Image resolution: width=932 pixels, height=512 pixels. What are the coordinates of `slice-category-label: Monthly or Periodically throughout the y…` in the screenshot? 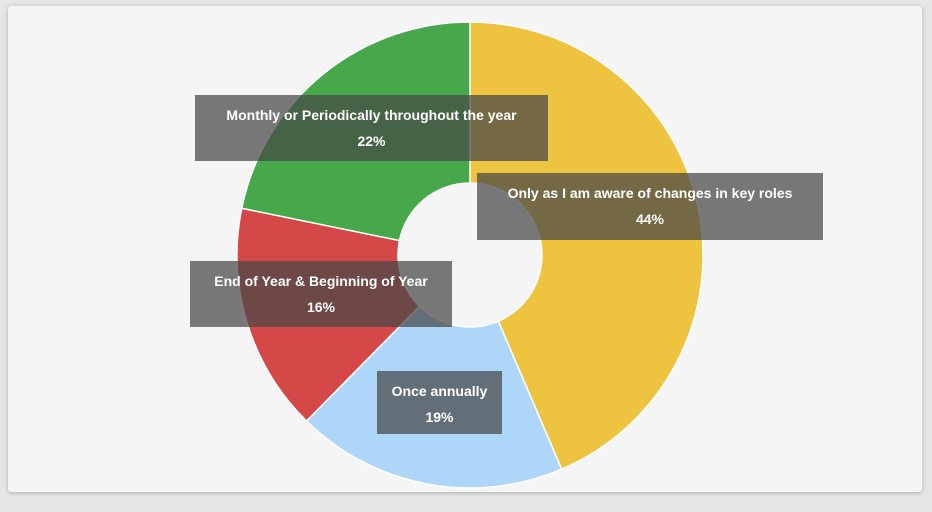 It's located at (371, 115).